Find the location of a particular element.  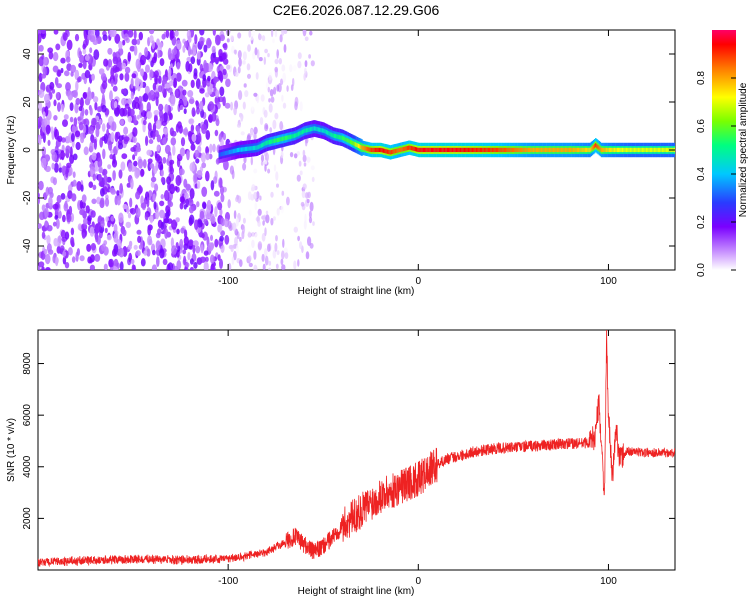

x-tick-label: 0 is located at coordinates (419, 281).